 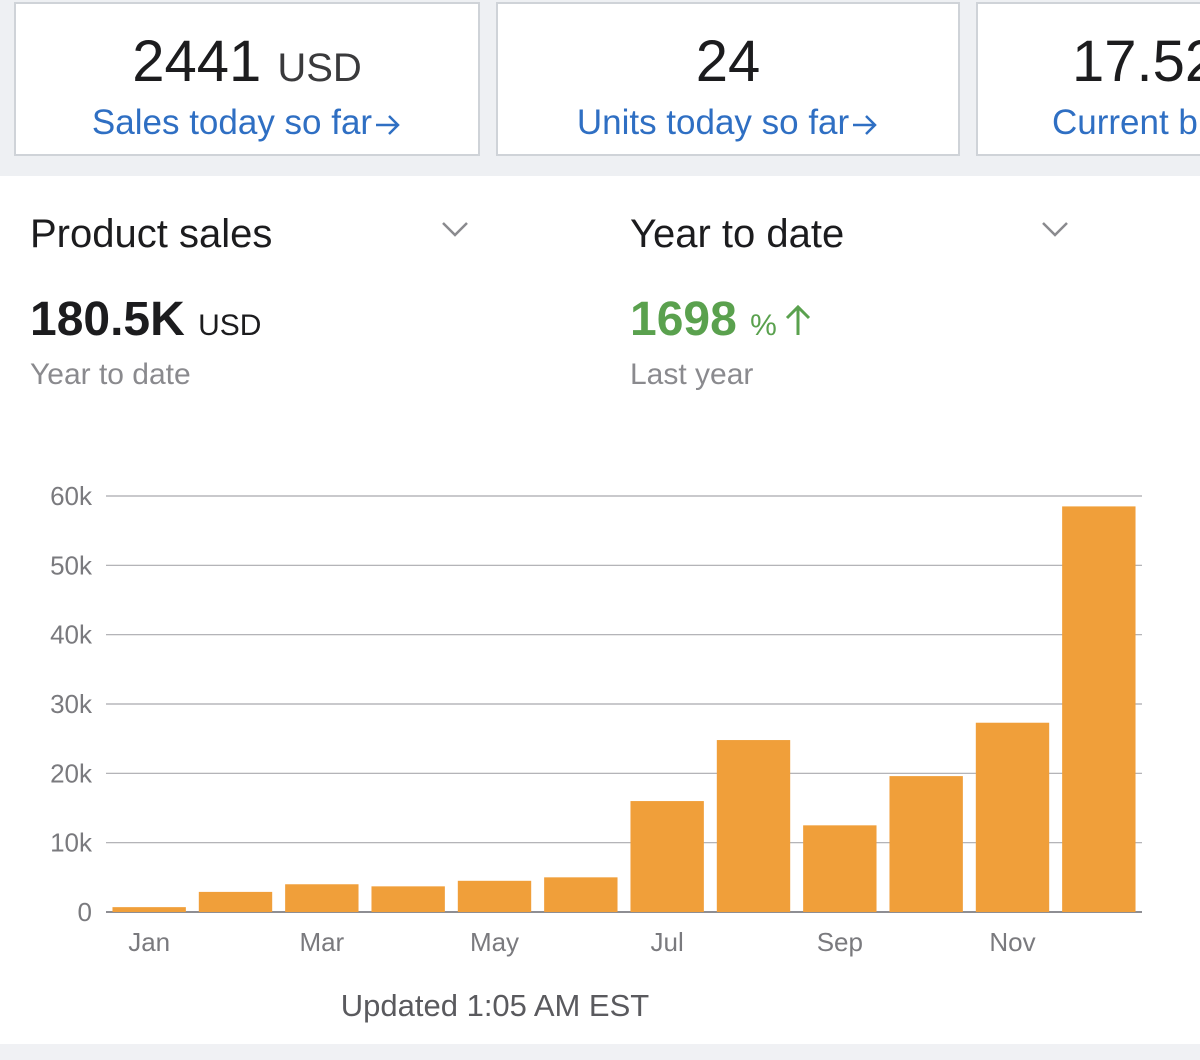 What do you see at coordinates (149, 942) in the screenshot?
I see `x-tick-label: Jan` at bounding box center [149, 942].